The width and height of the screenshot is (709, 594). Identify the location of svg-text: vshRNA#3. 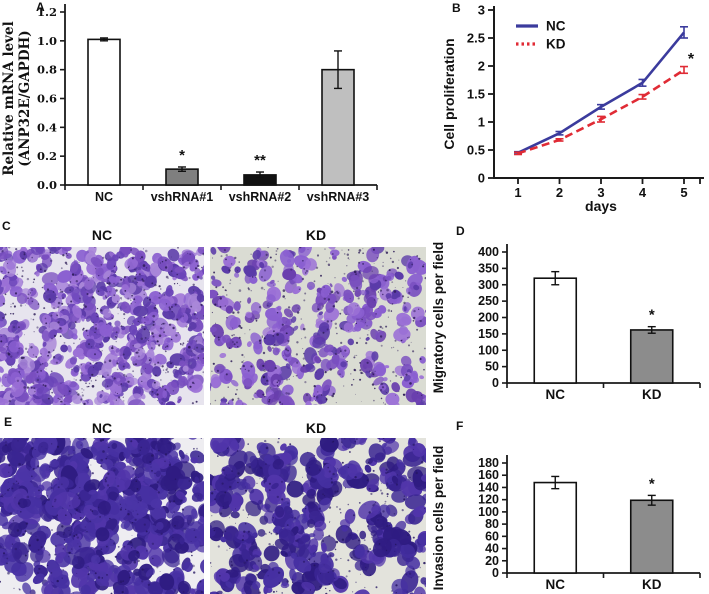
(338, 197).